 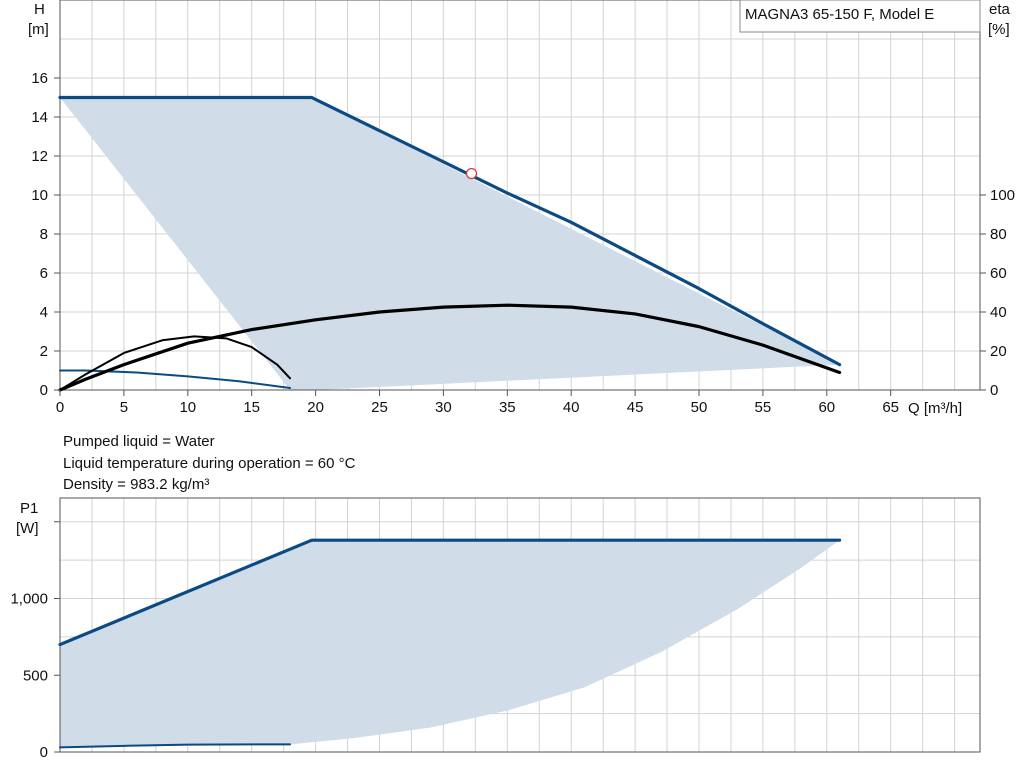 What do you see at coordinates (379, 407) in the screenshot?
I see `x-tick-label: 25` at bounding box center [379, 407].